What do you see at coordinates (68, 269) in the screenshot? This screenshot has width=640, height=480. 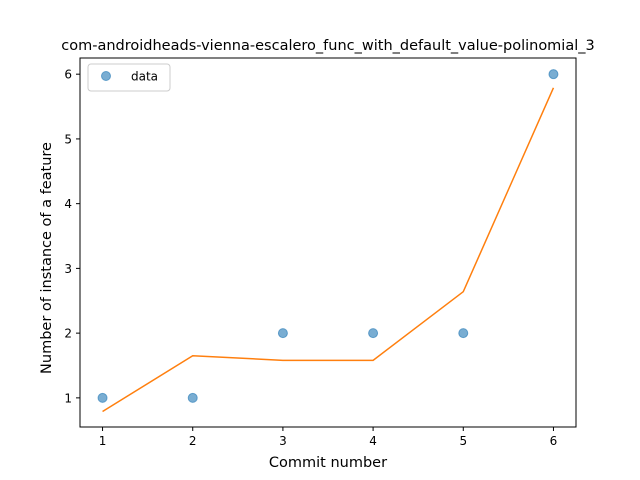 I see `y-tick-label-3: 3` at bounding box center [68, 269].